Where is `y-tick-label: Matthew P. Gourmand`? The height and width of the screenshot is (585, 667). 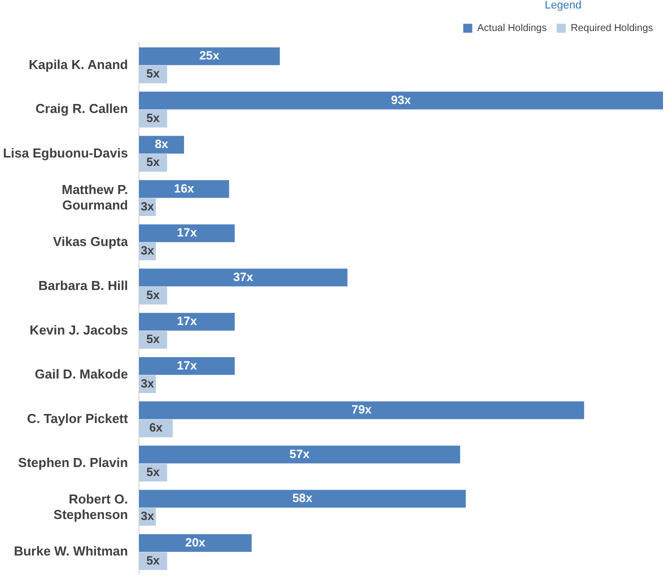 y-tick-label: Matthew P. Gourmand is located at coordinates (95, 197).